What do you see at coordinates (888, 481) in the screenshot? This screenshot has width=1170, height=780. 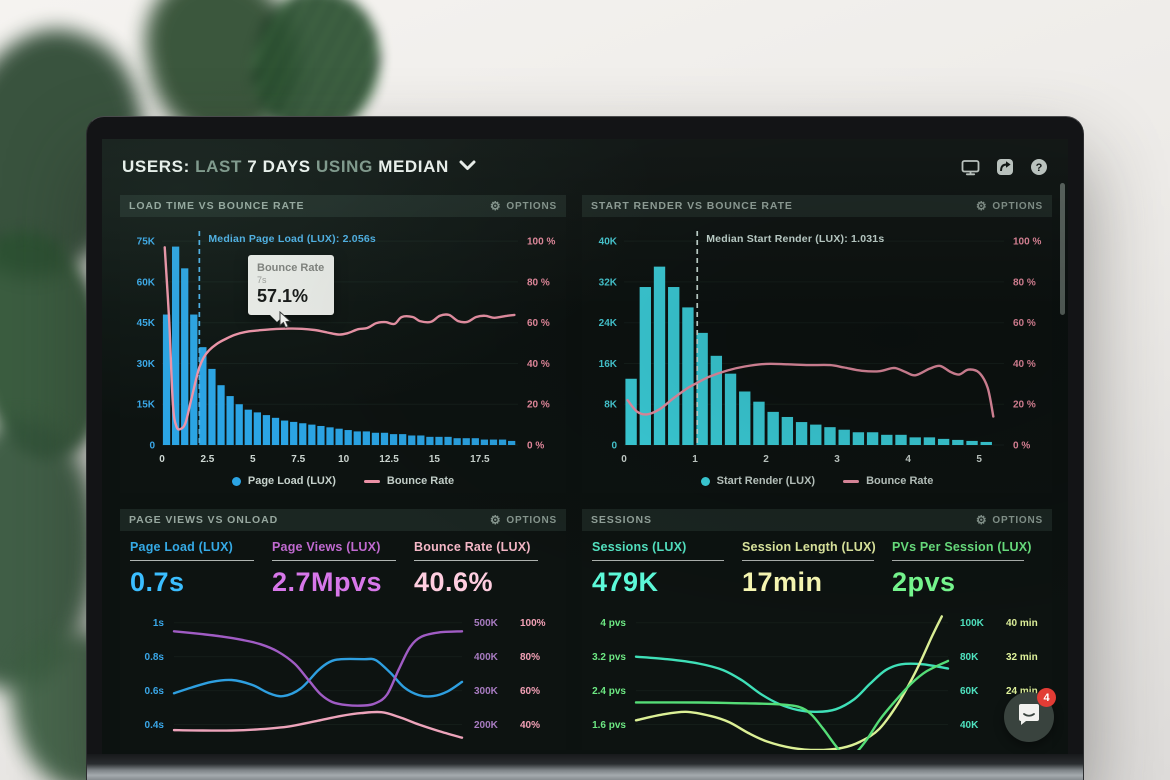 I see `legend-item: Bounce Rate` at bounding box center [888, 481].